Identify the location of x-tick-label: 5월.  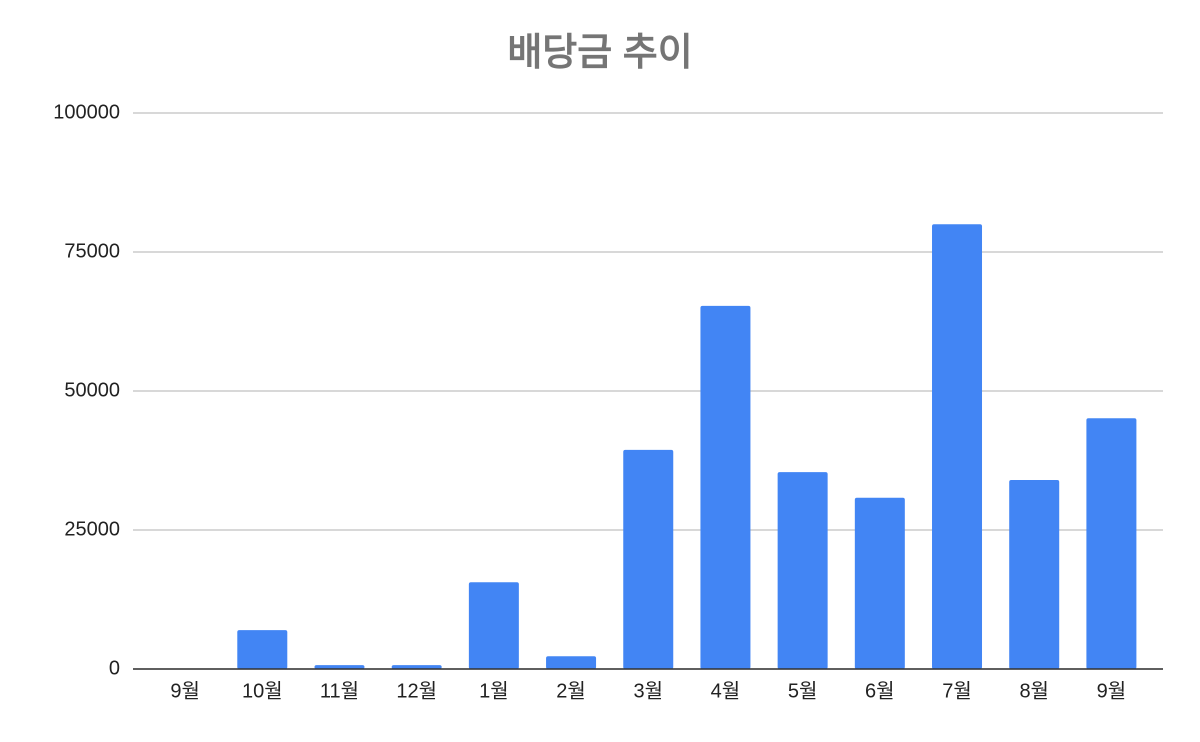
(803, 690).